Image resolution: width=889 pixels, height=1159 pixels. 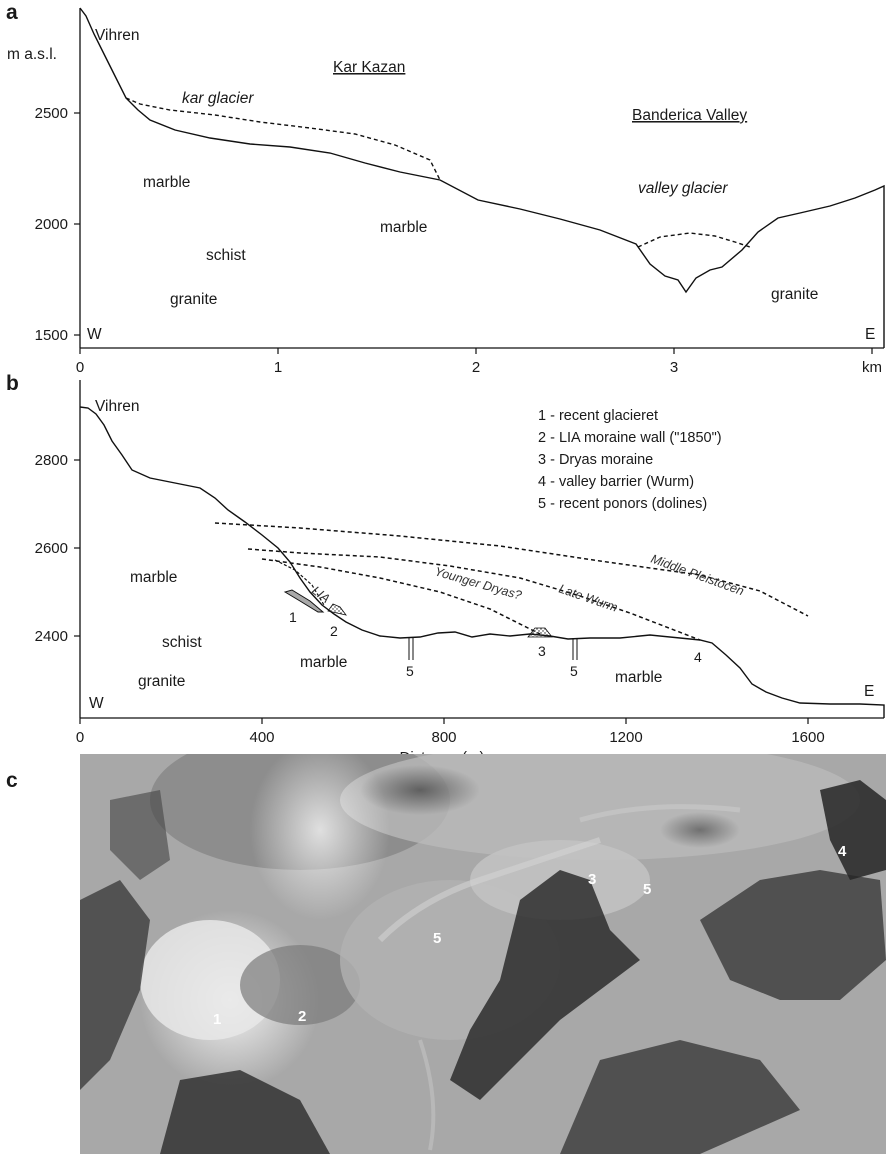 What do you see at coordinates (598, 416) in the screenshot?
I see `panel-b-legend-item-1: 1 - recent glacieret` at bounding box center [598, 416].